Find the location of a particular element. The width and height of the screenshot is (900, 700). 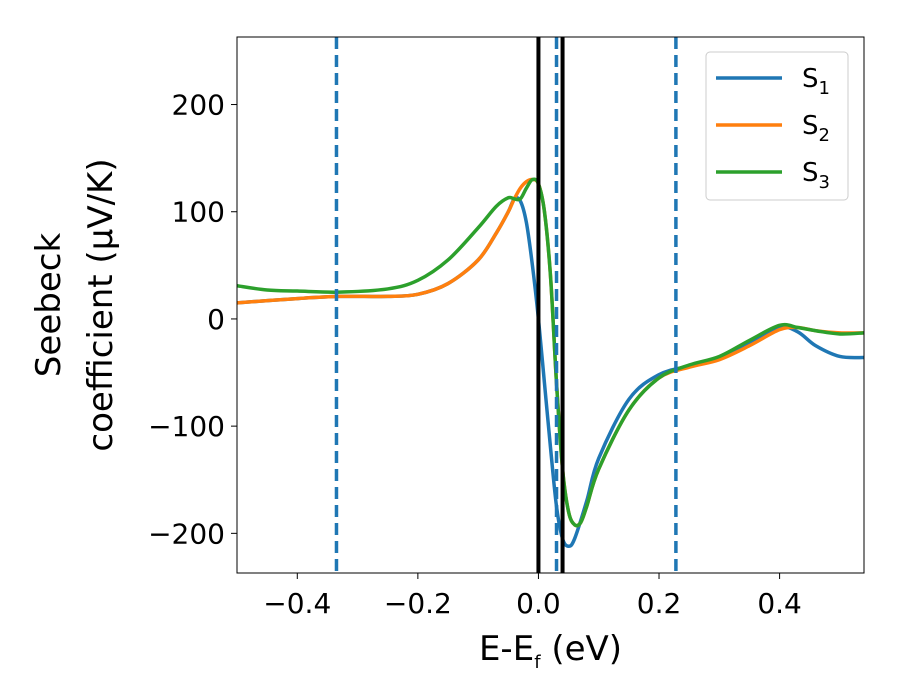

legend-label-s2: S2 is located at coordinates (816, 128).